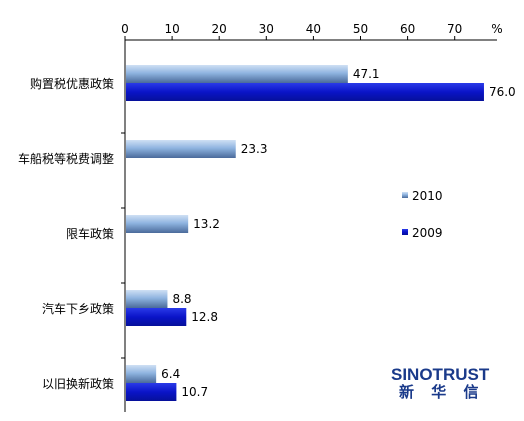  Describe the element at coordinates (72, 83) in the screenshot. I see `category-label-0: 购置税优惠政策` at that location.